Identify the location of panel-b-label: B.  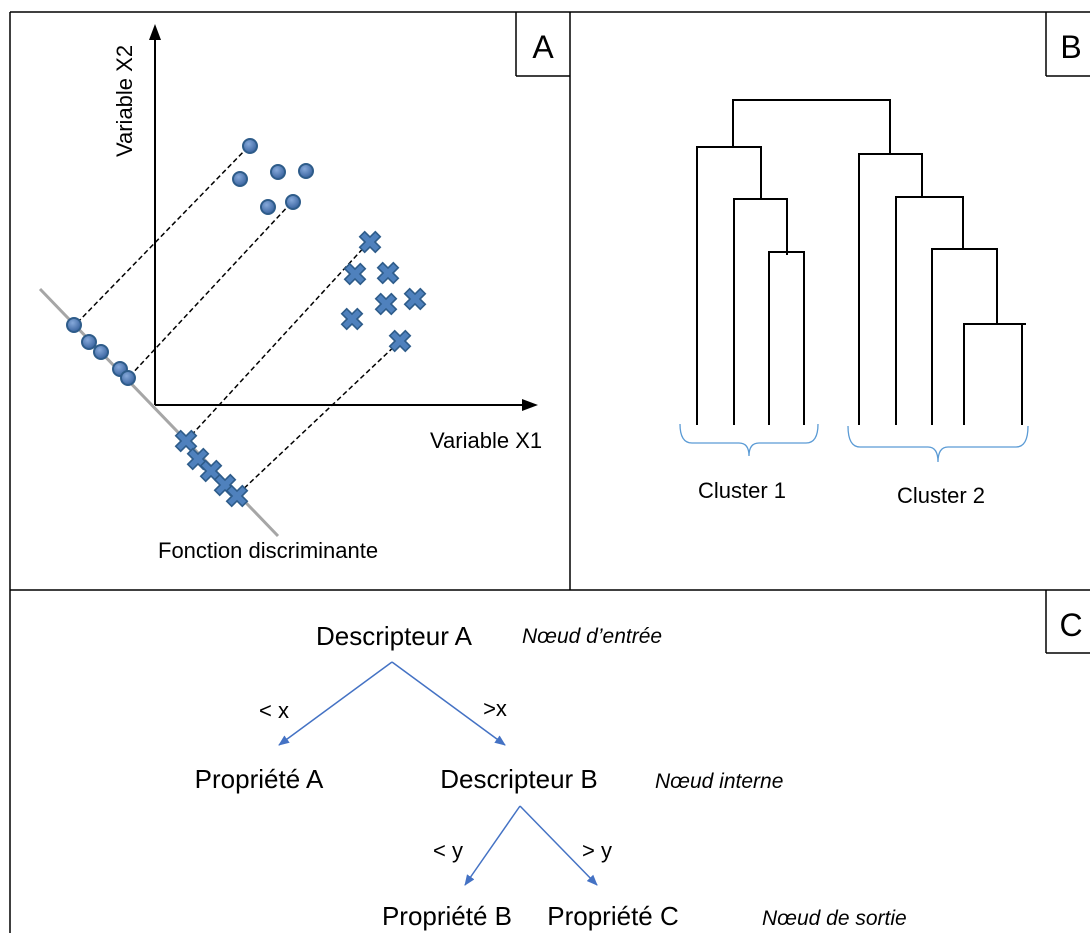
(1070, 47).